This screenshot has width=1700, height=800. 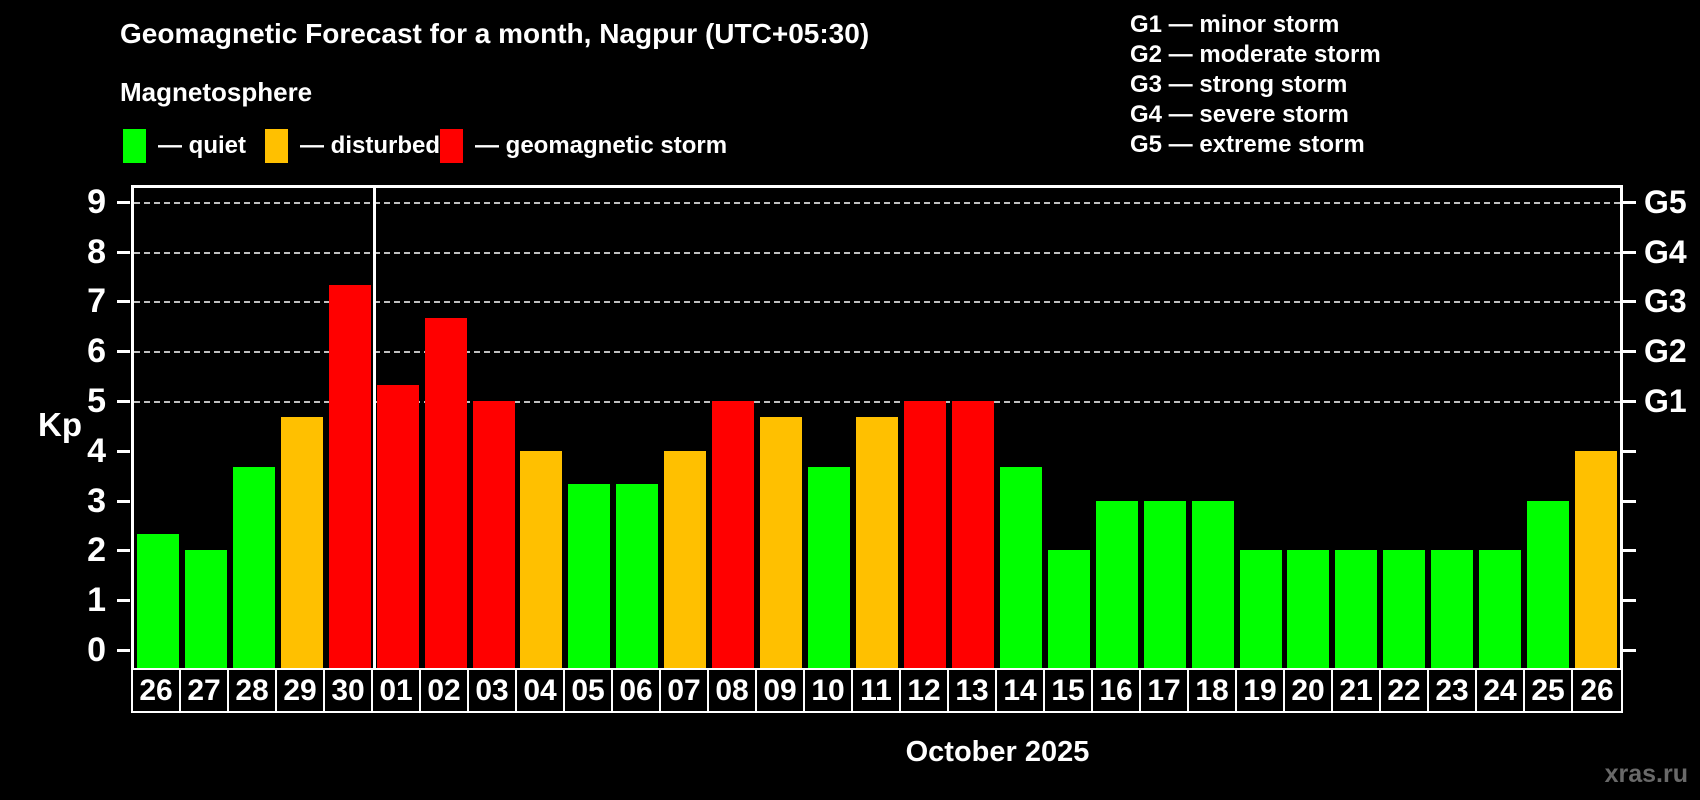 I want to click on storm-scale-line-4: G4 — severe storm, so click(x=1239, y=114).